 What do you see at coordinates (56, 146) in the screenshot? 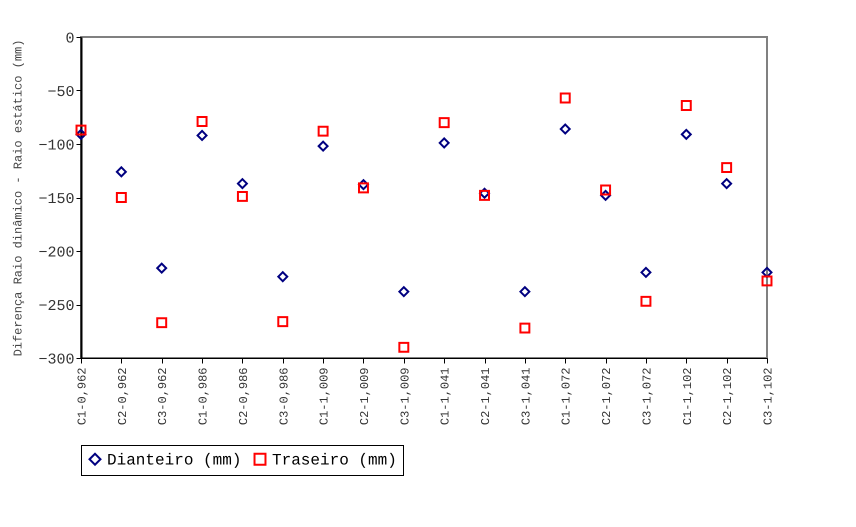
I see `y-tick-label: −100` at bounding box center [56, 146].